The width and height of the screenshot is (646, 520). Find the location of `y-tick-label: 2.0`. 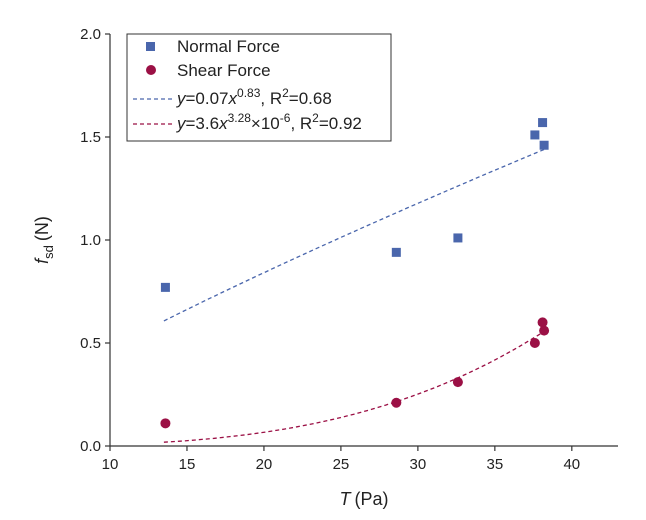

y-tick-label: 2.0 is located at coordinates (90, 34).